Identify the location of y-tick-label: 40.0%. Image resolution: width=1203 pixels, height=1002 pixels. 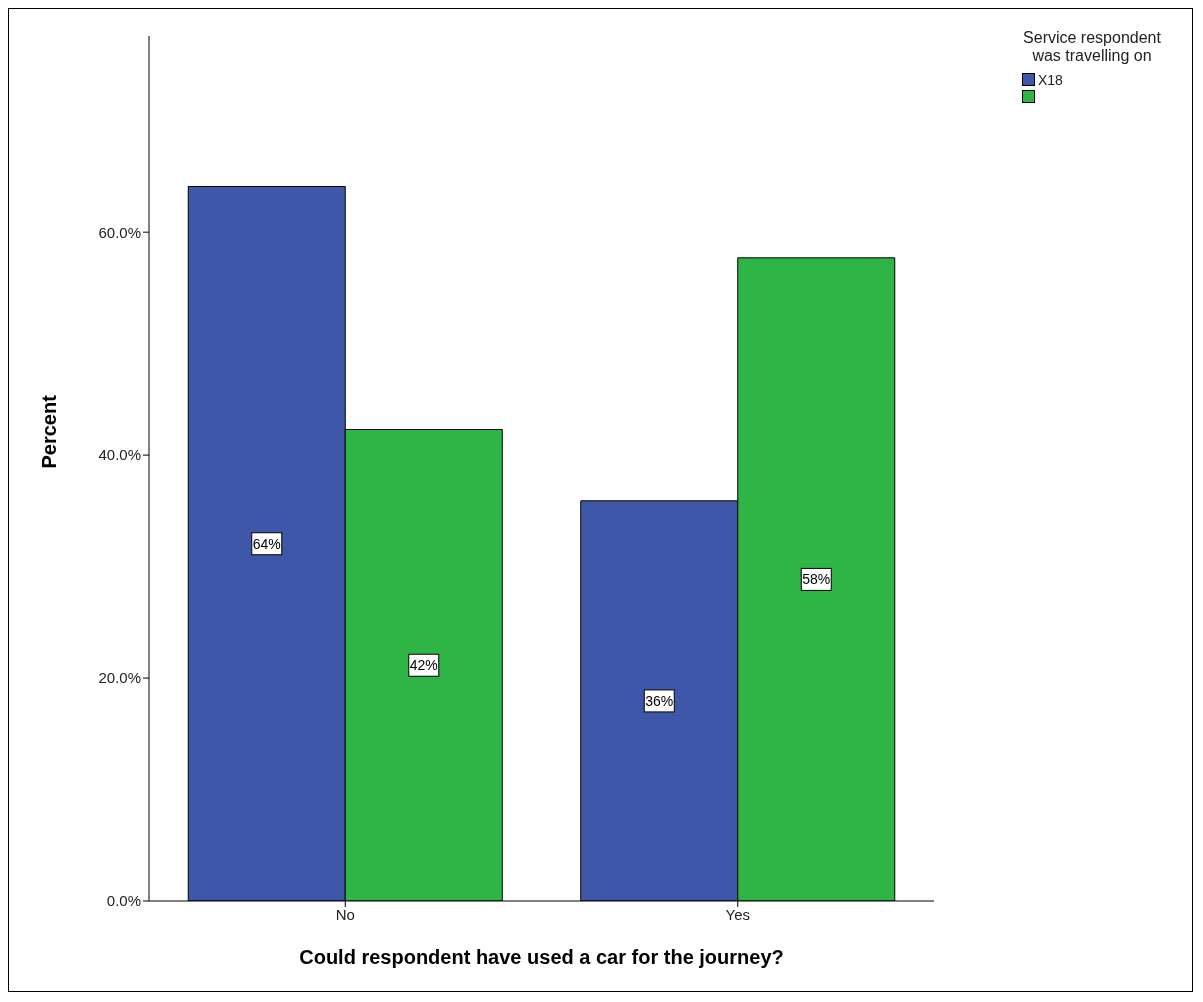
(119, 455).